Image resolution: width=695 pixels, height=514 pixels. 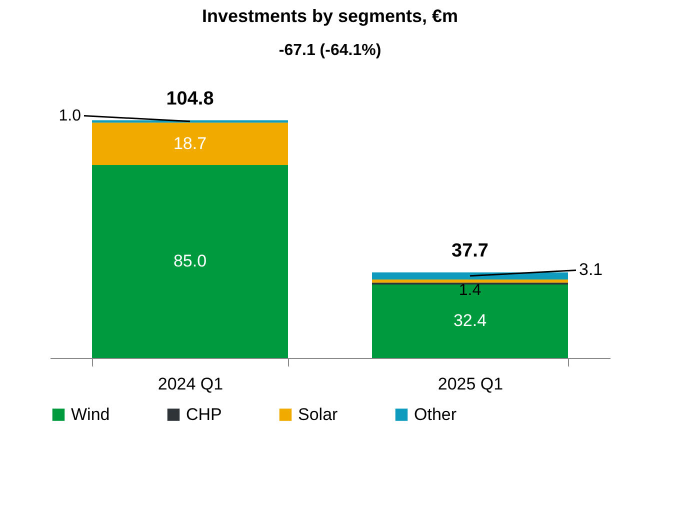 I want to click on text: -67.1 (-64.1%), so click(x=330, y=50).